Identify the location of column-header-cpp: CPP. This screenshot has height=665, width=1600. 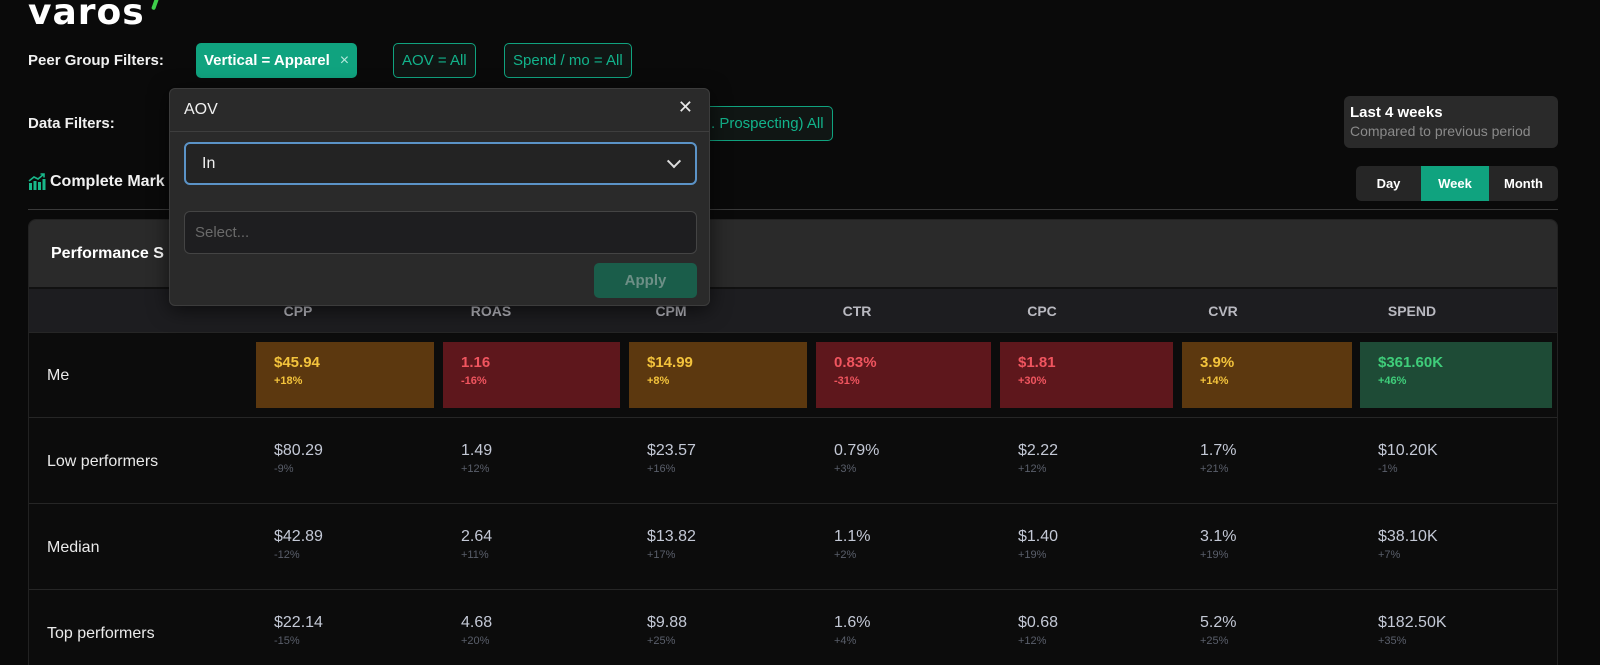
(298, 311).